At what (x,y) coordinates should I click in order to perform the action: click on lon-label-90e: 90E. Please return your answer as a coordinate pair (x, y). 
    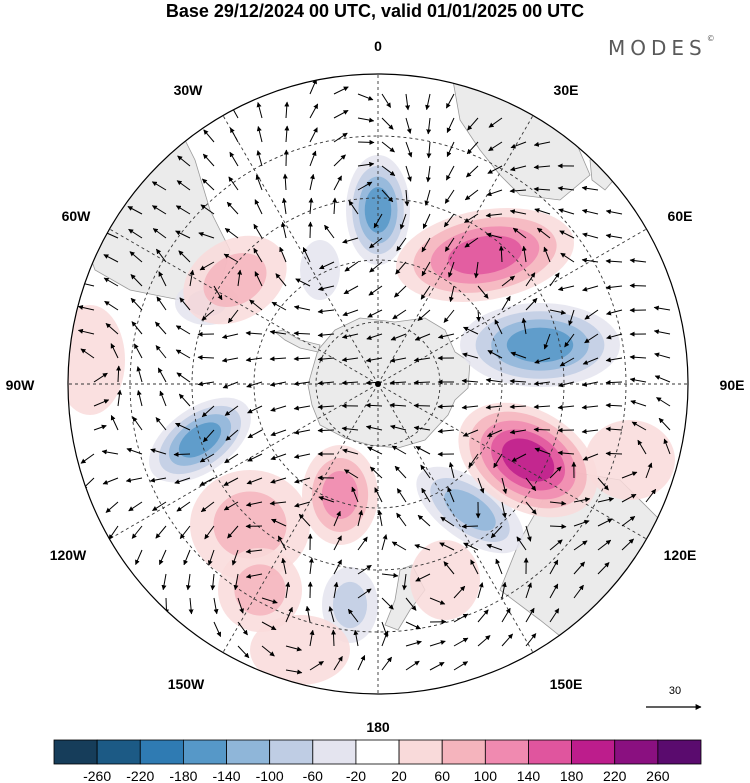
    Looking at the image, I should click on (732, 385).